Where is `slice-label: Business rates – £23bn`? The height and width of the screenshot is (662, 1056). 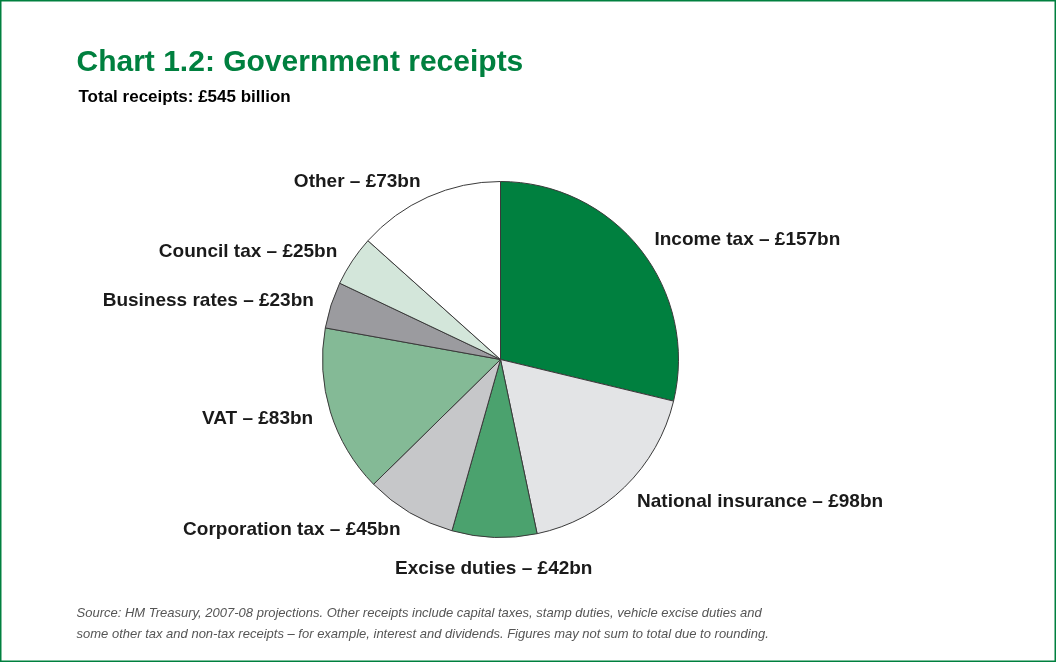
slice-label: Business rates – £23bn is located at coordinates (208, 300).